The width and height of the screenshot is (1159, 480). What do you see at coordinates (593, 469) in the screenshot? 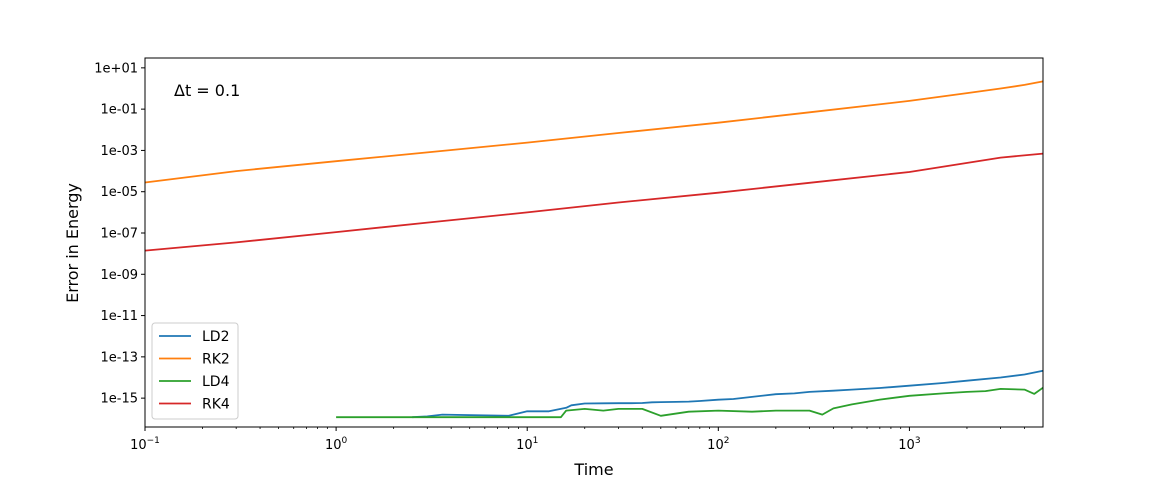
I see `x-axis-title: Time` at bounding box center [593, 469].